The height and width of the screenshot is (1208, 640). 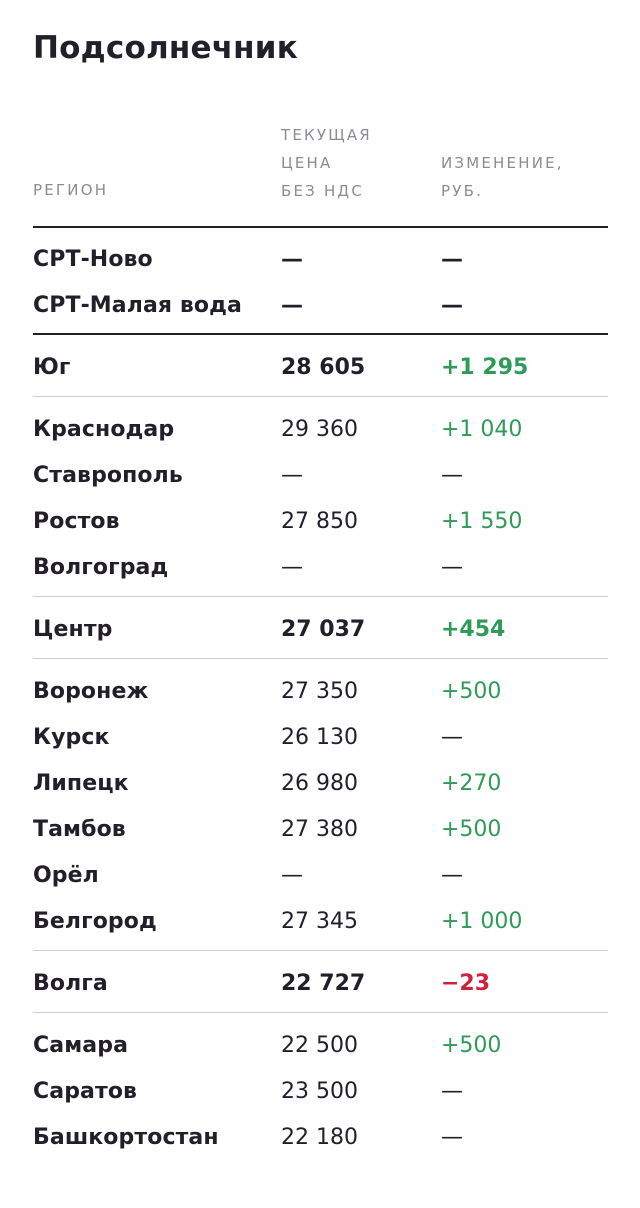 I want to click on table-row: Воронеж 27 350 +500, so click(x=320, y=692).